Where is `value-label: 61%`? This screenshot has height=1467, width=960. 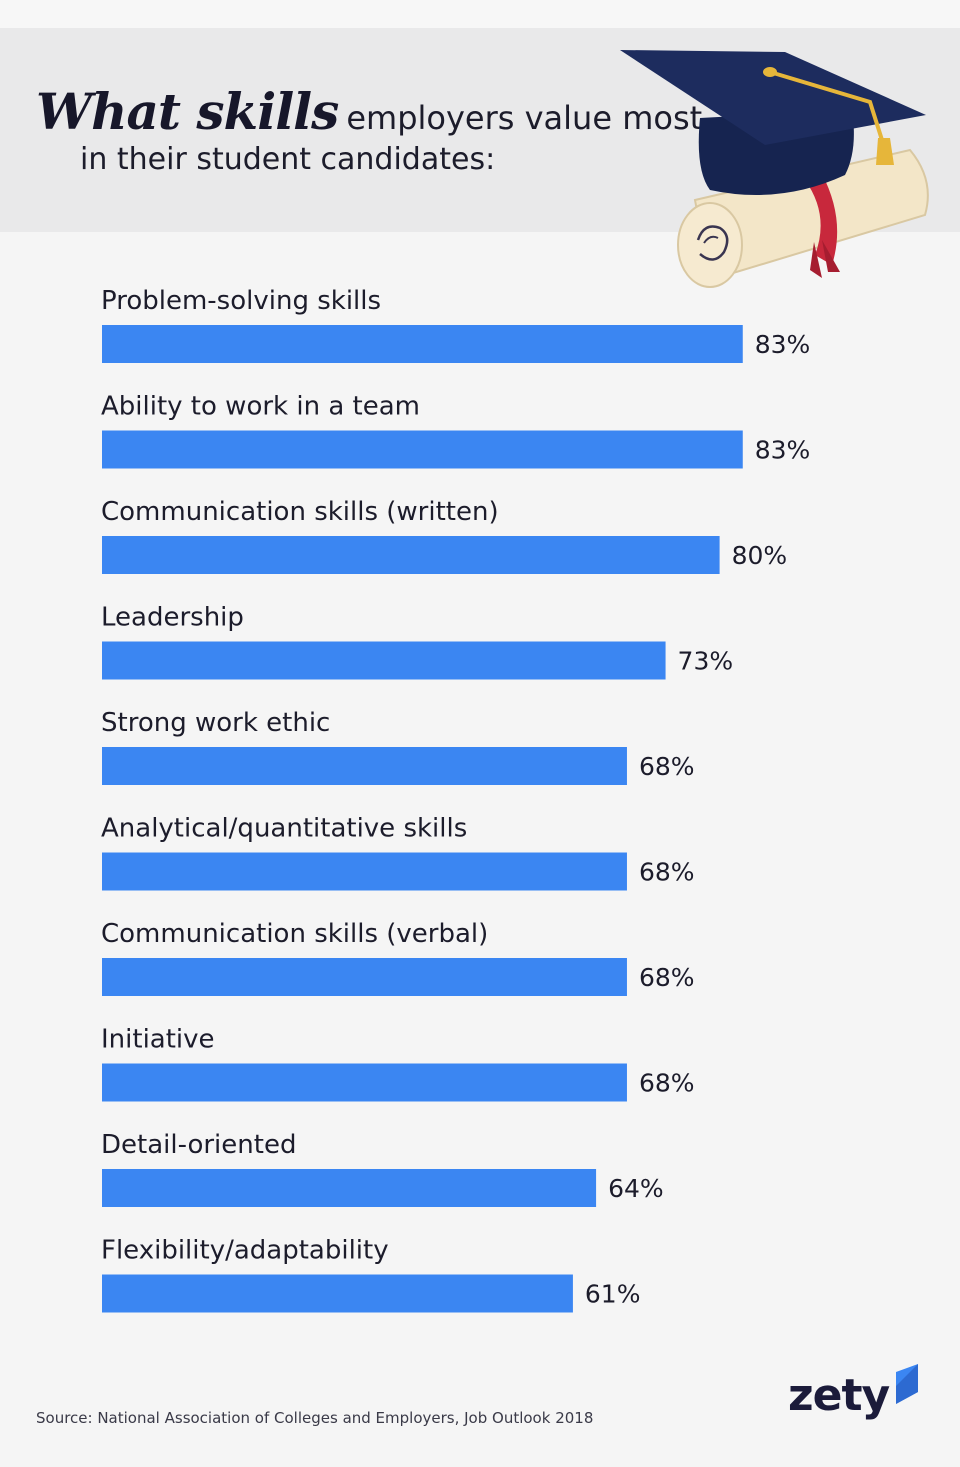 value-label: 61% is located at coordinates (613, 1294).